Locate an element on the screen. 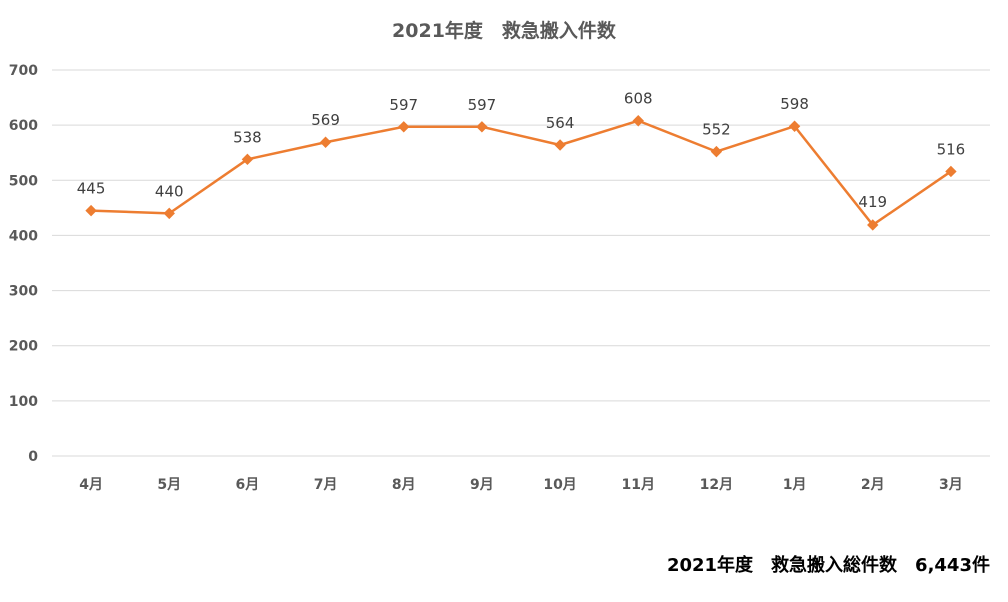  x-axis-ticks: 4月 5月 6月 7月 8月 9月 10月 11月 12月 1月 2月 3月 is located at coordinates (521, 485).